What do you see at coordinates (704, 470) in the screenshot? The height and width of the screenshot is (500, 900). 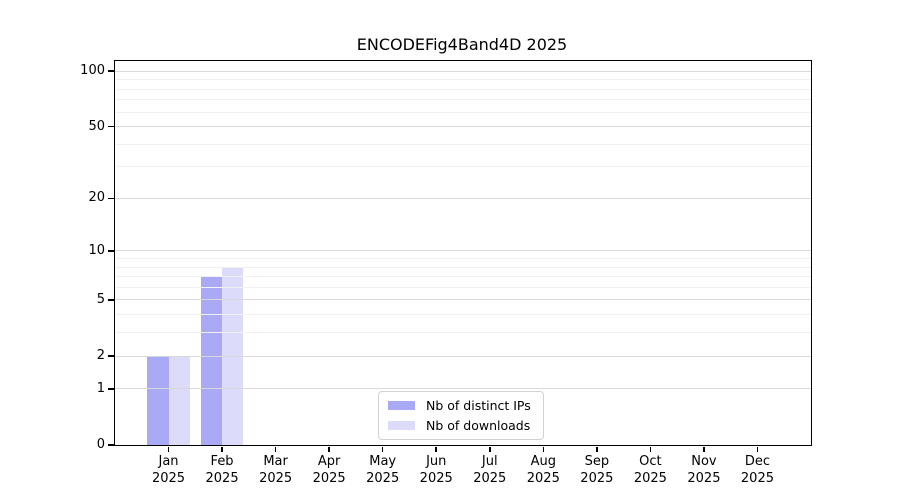 I see `x-tick-label: Nov 2025` at bounding box center [704, 470].